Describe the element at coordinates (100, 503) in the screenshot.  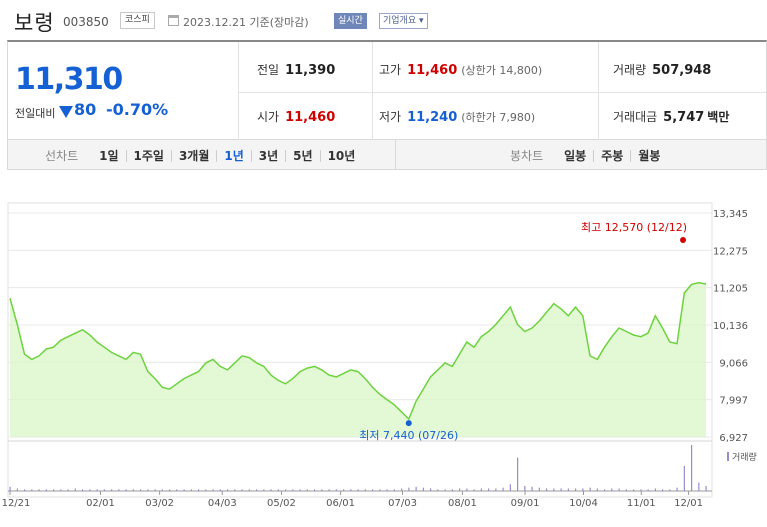
I see `x-tick-label: 02/01` at that location.